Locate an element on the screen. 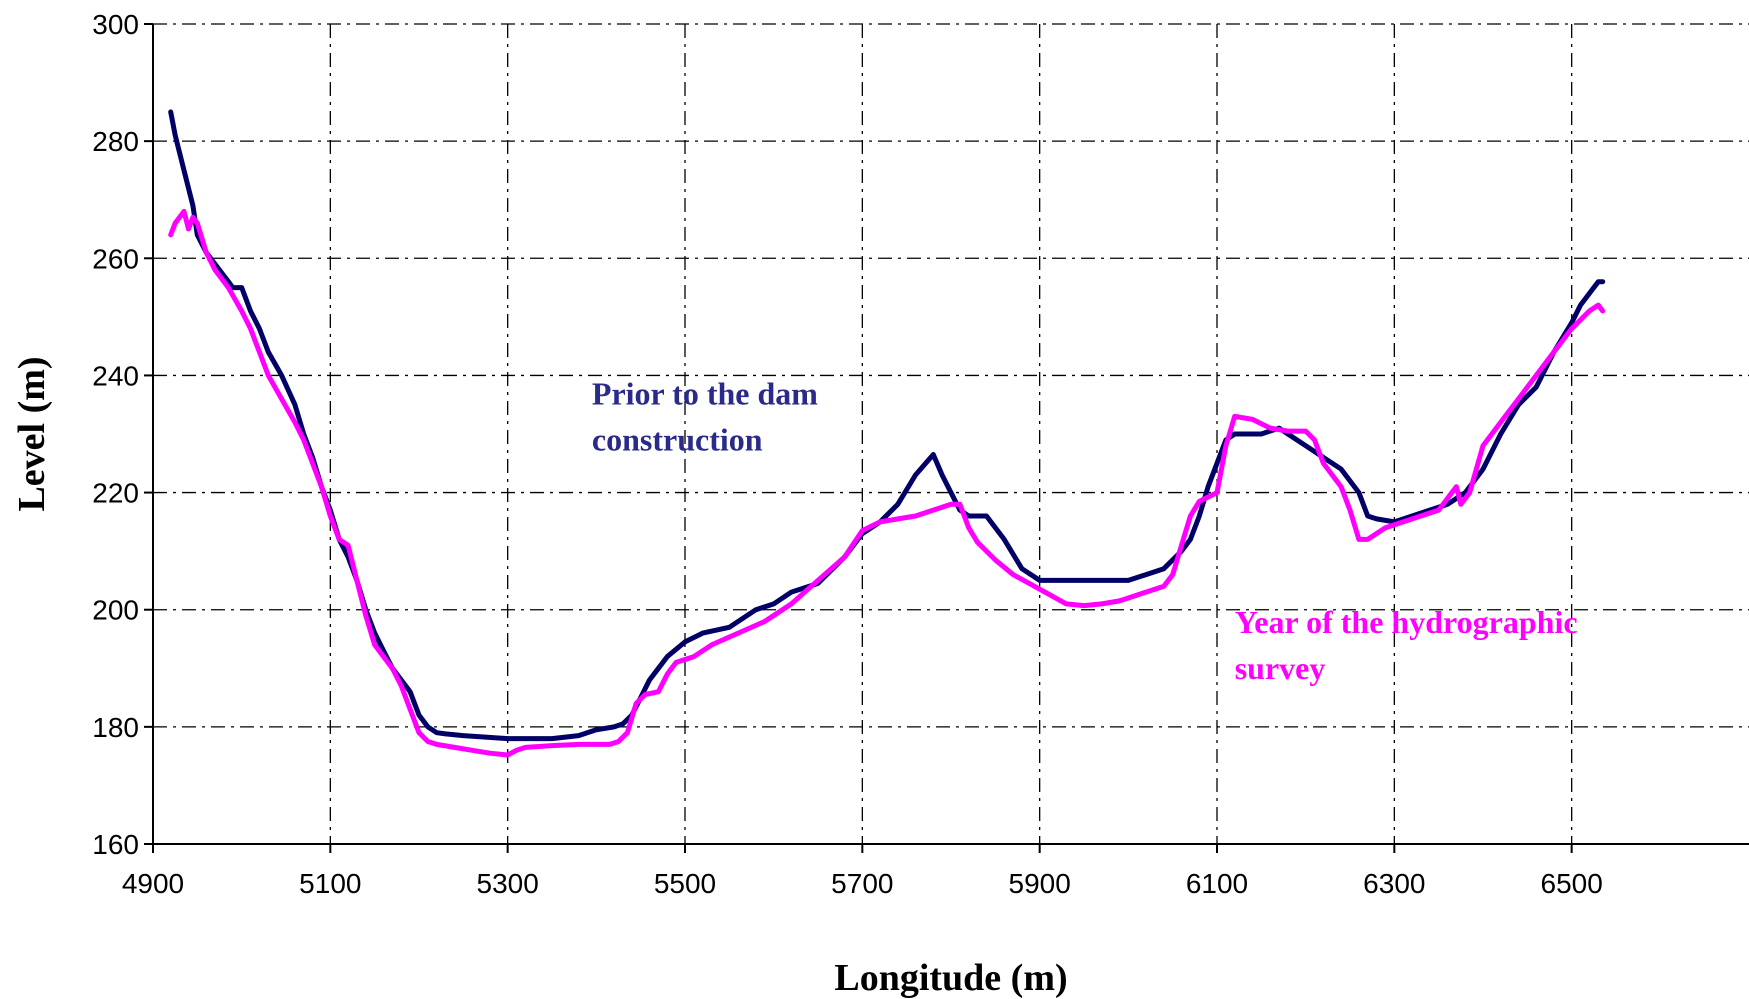  x-tick-label: 5100 is located at coordinates (330, 883).